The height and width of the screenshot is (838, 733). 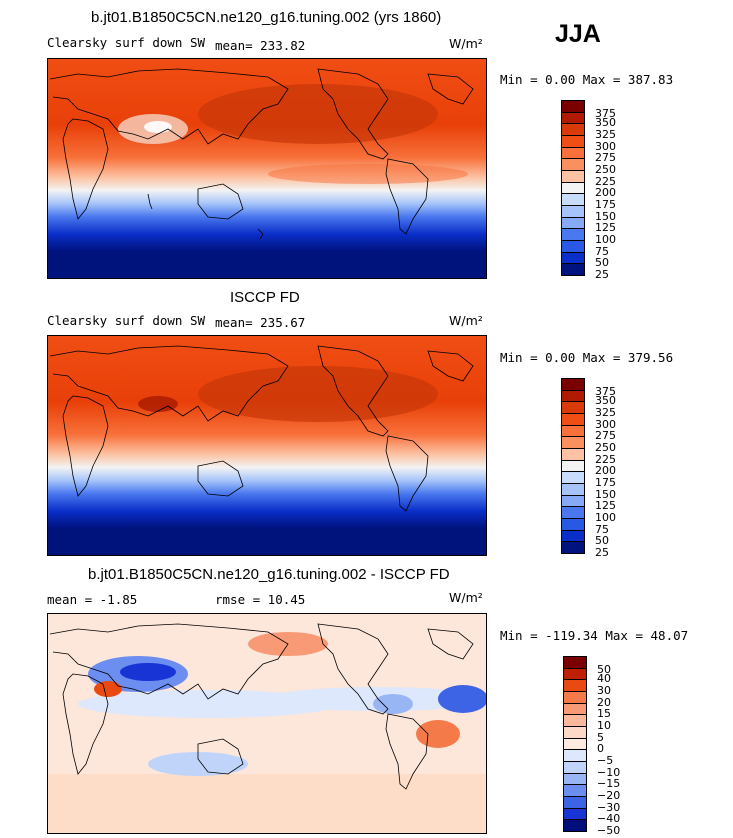 I want to click on colorbar-tick-label: −5, so click(x=605, y=760).